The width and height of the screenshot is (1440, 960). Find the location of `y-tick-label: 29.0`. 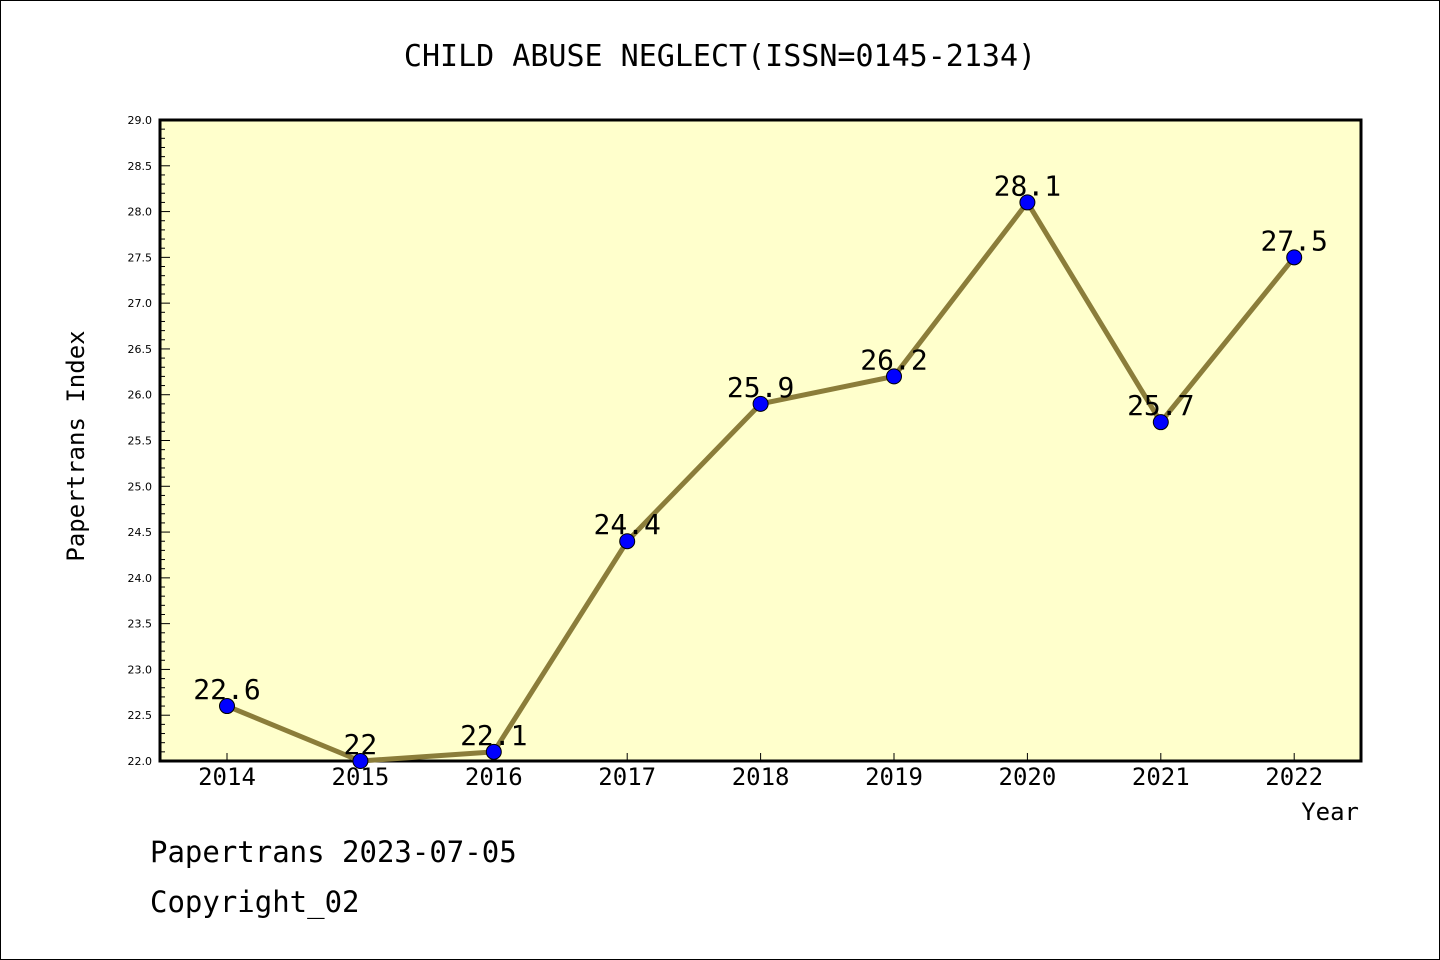

y-tick-label: 29.0 is located at coordinates (140, 120).